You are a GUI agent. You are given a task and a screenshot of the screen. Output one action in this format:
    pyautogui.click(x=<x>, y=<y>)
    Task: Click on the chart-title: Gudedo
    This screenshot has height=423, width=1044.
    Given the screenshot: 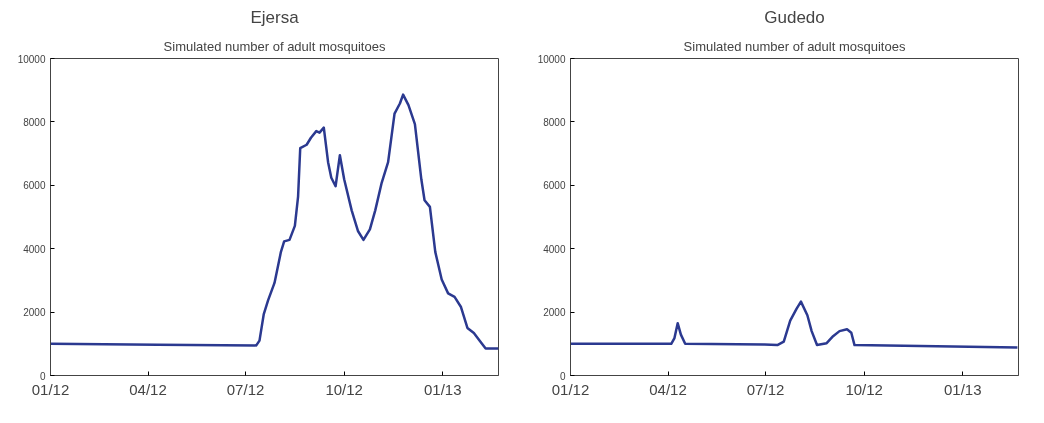 What is the action you would take?
    pyautogui.click(x=794, y=17)
    